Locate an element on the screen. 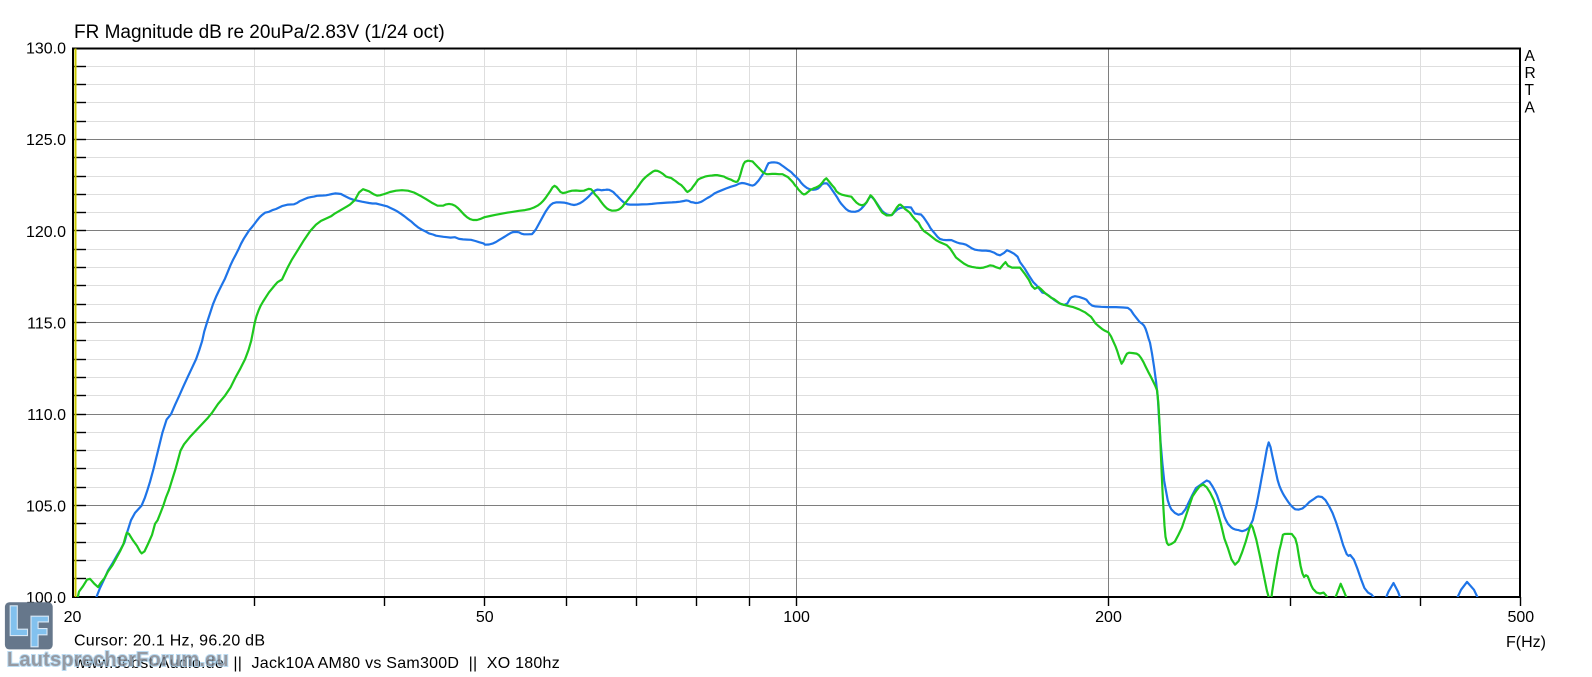 The width and height of the screenshot is (1592, 677). svg-text: 125.0 is located at coordinates (46, 140).